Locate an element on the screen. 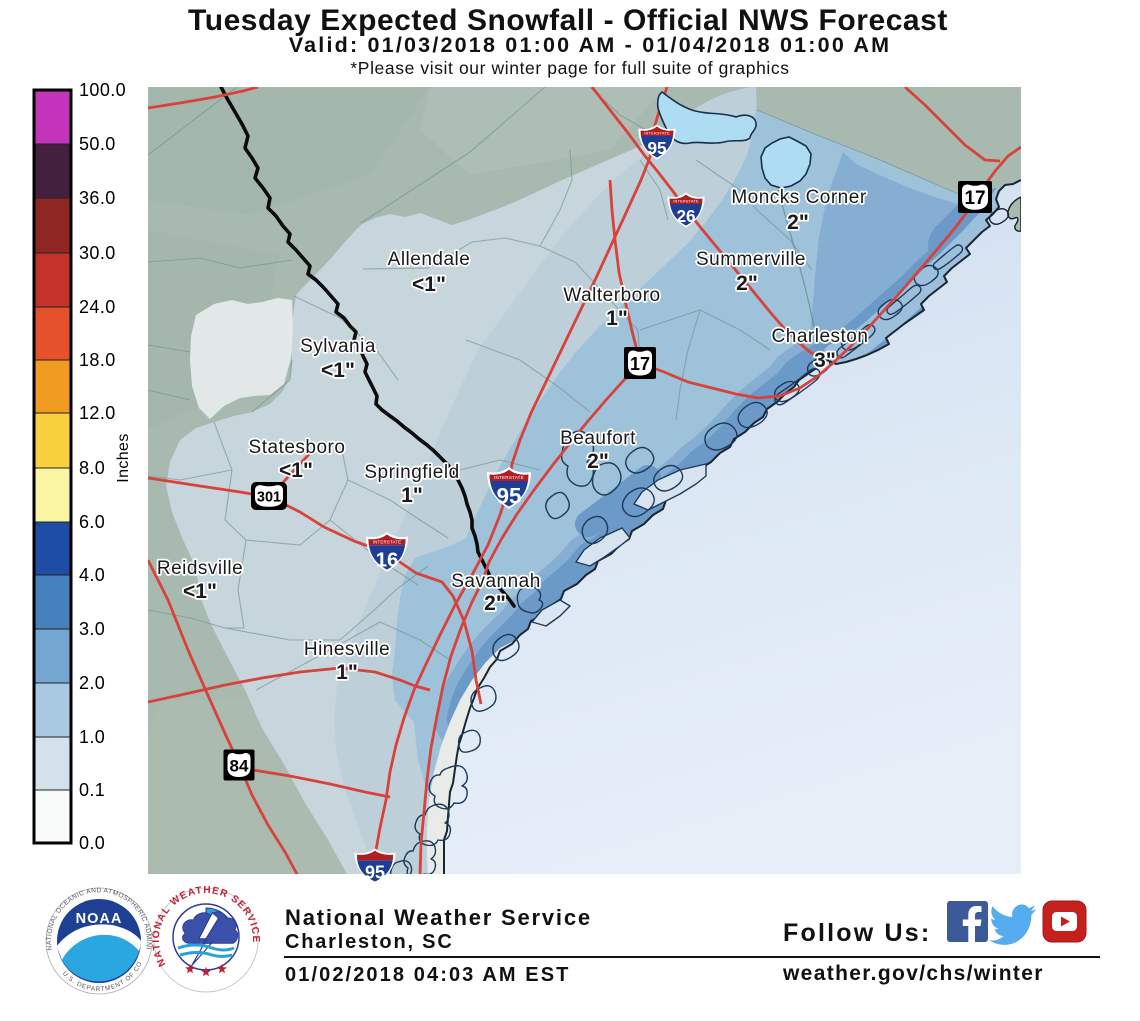  svg-text: Inches is located at coordinates (123, 458).